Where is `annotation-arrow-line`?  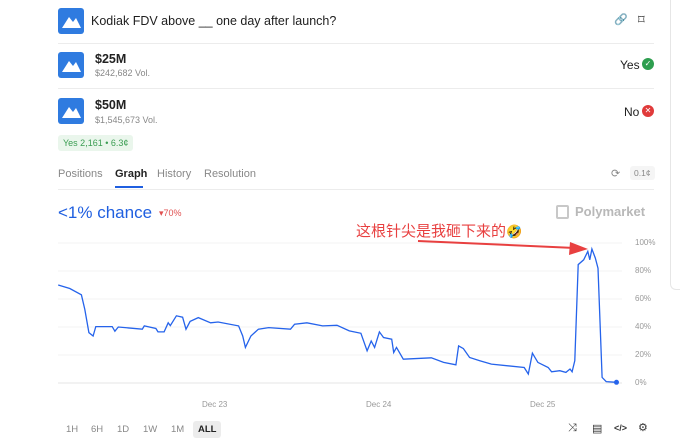
annotation-arrow-line is located at coordinates (496, 244).